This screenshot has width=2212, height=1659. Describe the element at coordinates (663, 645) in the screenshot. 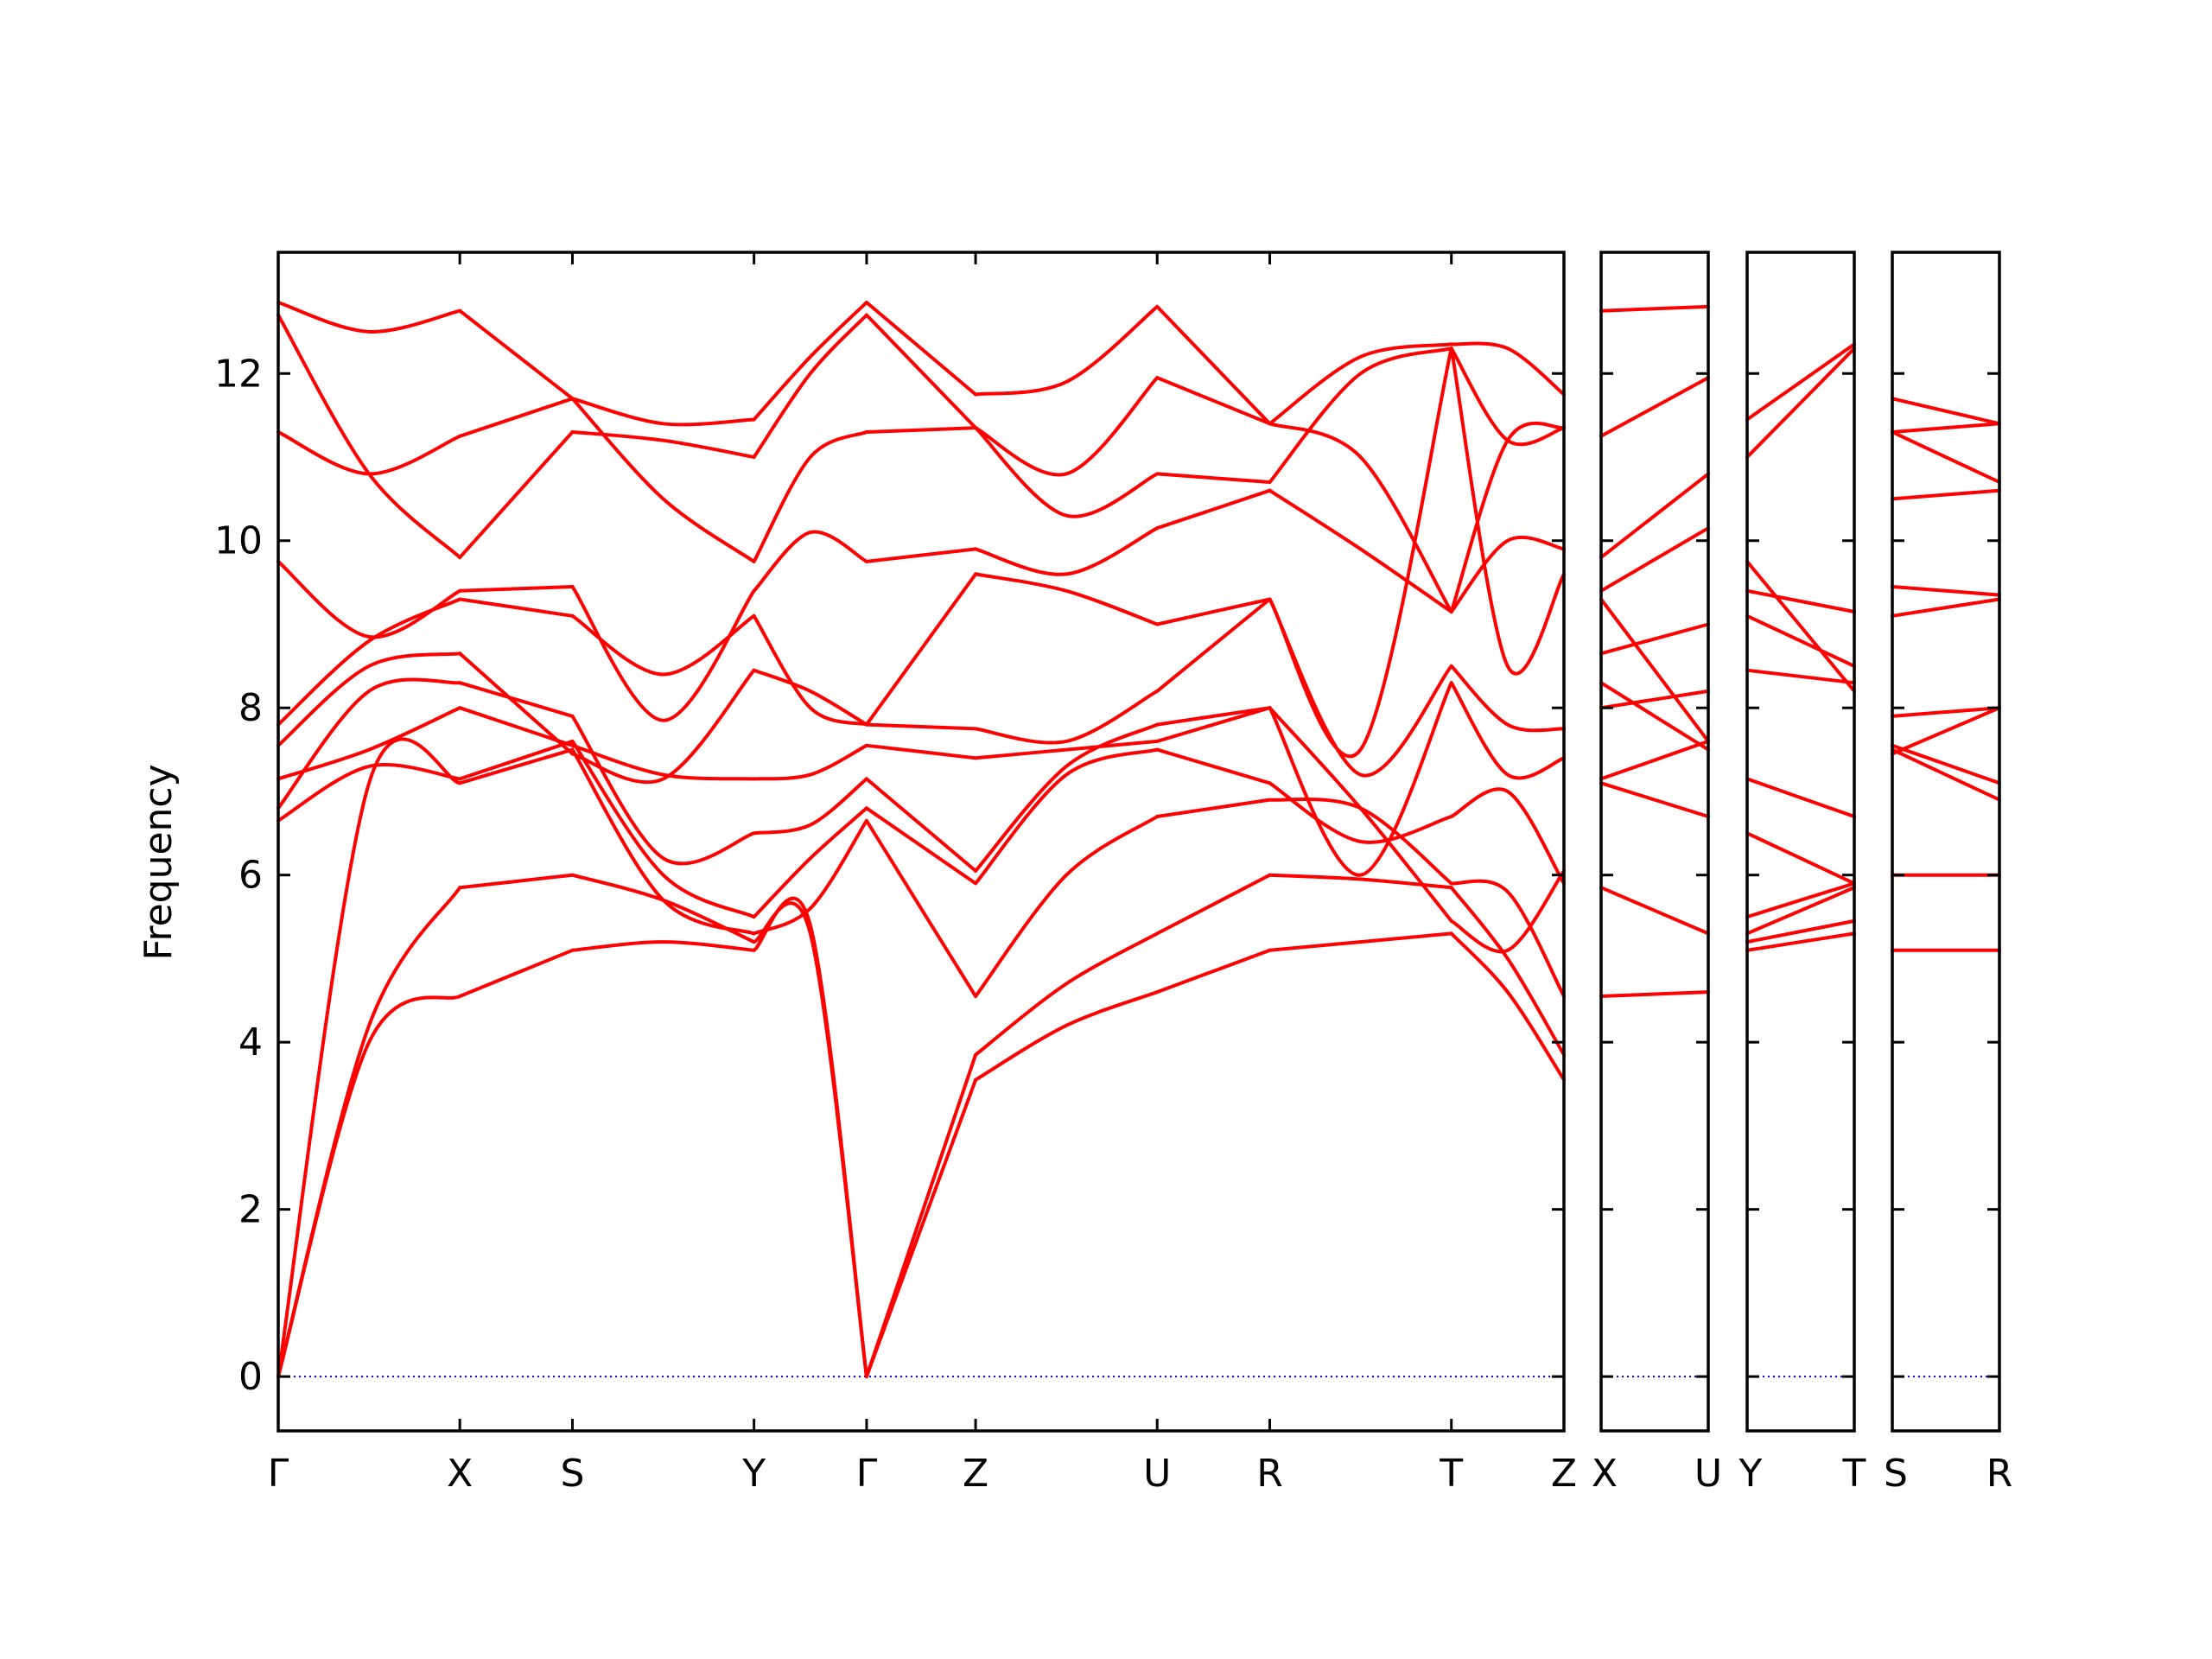

I see `band-8-S-Y` at that location.